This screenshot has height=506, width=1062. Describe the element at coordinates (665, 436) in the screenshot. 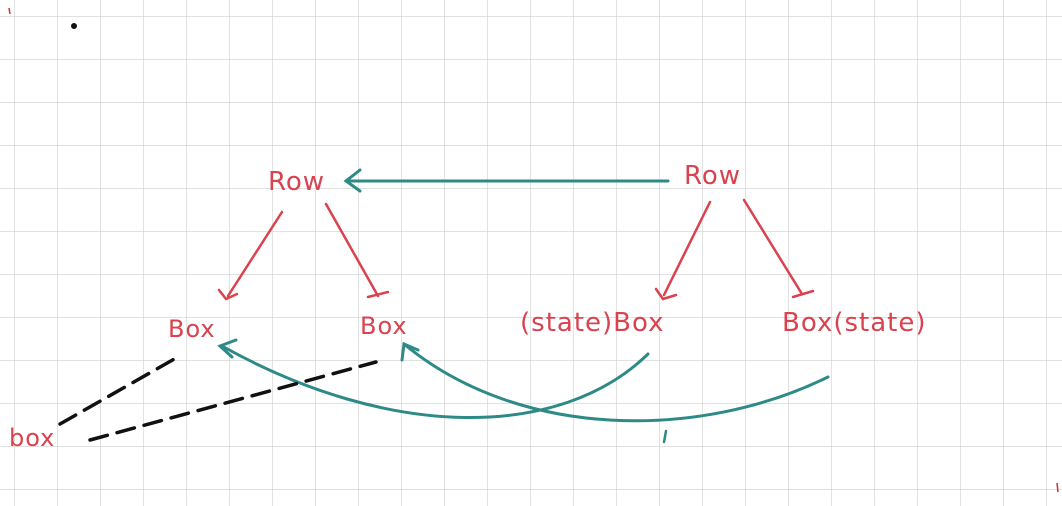

I see `stray-mark-teal` at that location.